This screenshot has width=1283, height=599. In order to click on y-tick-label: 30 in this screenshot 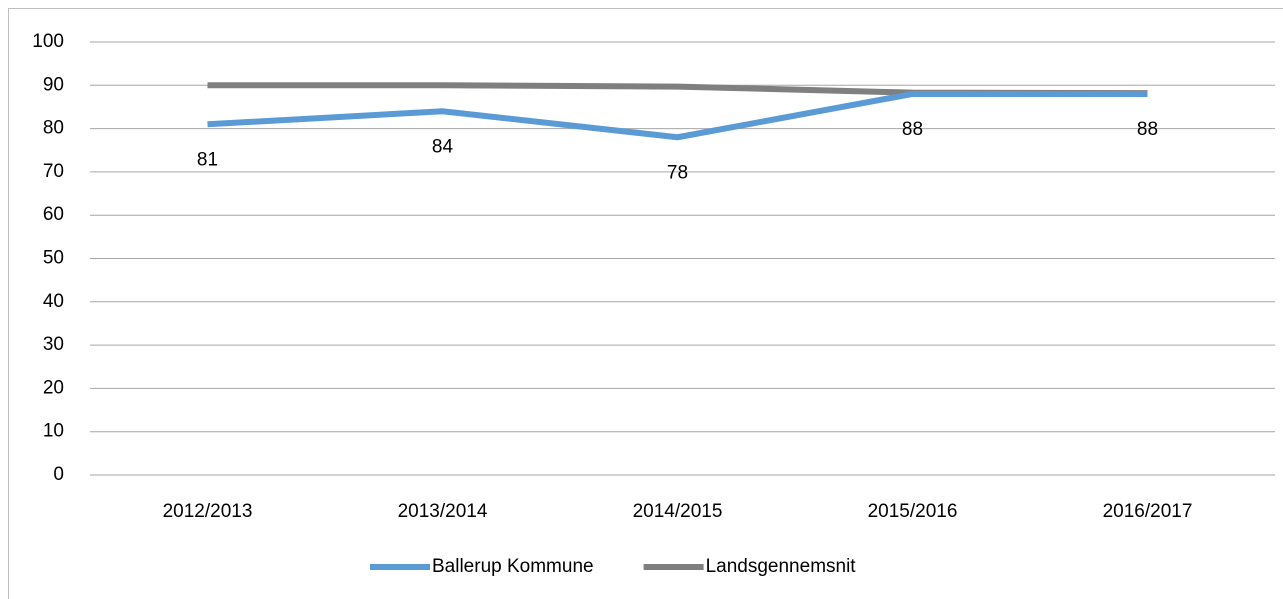, I will do `click(53, 344)`.